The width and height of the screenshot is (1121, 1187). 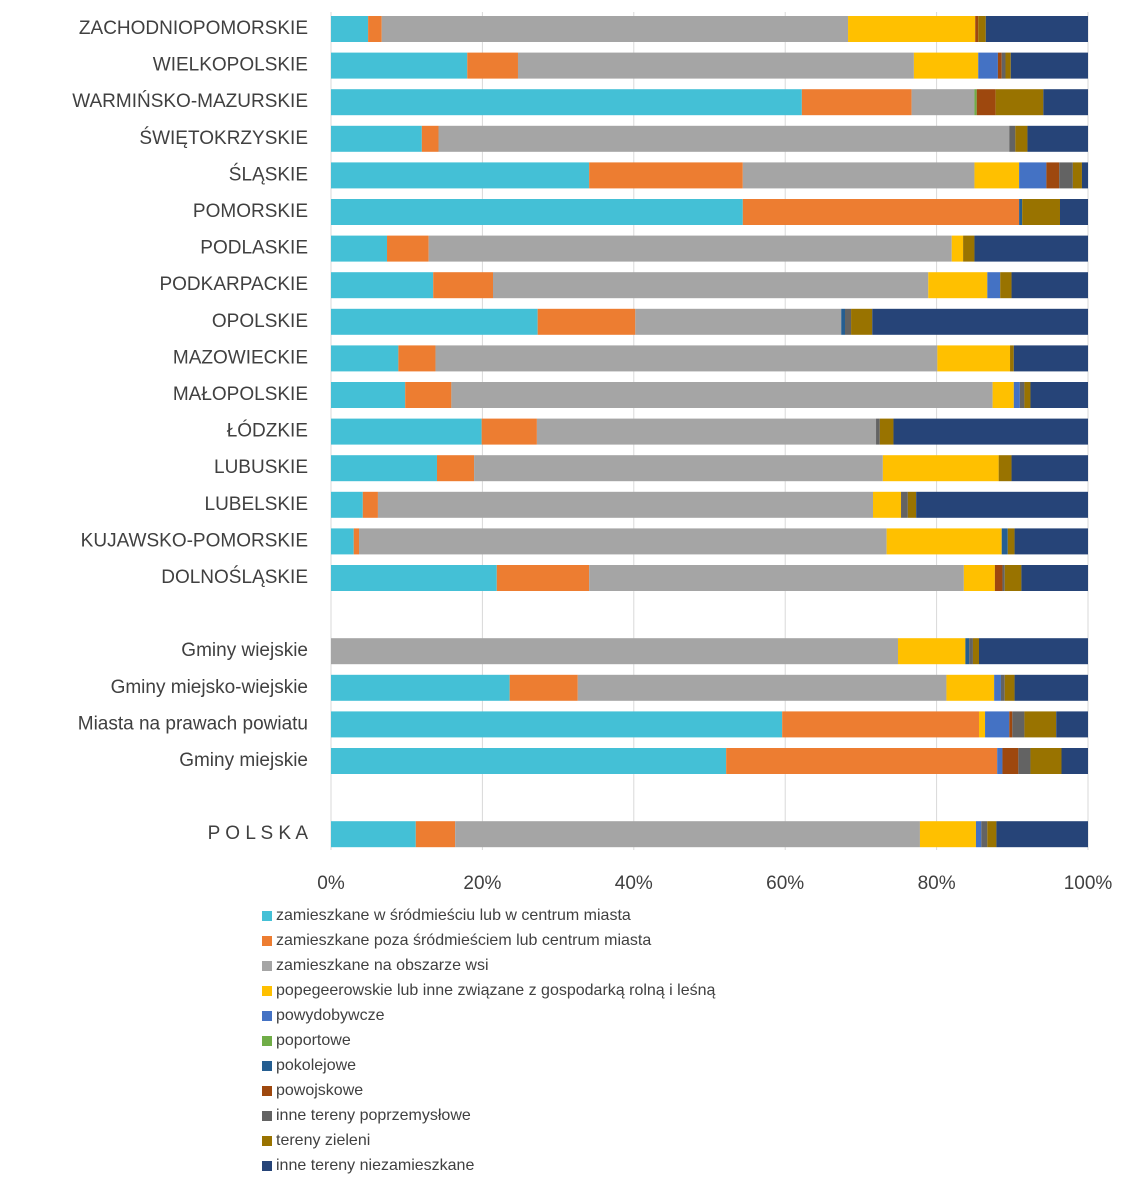 What do you see at coordinates (240, 357) in the screenshot?
I see `category-label: MAZOWIECKIE` at bounding box center [240, 357].